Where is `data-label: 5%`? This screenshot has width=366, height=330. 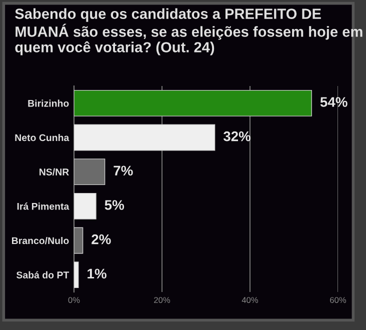
data-label: 5% is located at coordinates (114, 205).